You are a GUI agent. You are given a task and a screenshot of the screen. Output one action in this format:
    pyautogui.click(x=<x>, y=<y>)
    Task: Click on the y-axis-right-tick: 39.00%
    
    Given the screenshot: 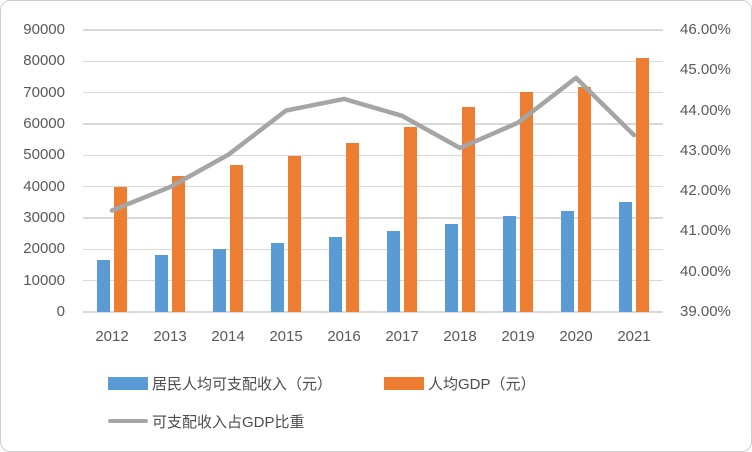 What is the action you would take?
    pyautogui.click(x=705, y=311)
    